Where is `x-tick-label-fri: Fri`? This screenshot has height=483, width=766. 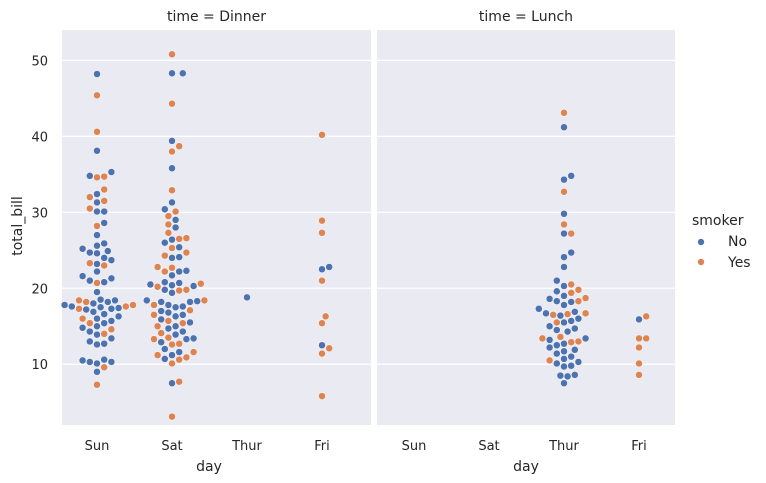 x-tick-label-fri: Fri is located at coordinates (322, 446).